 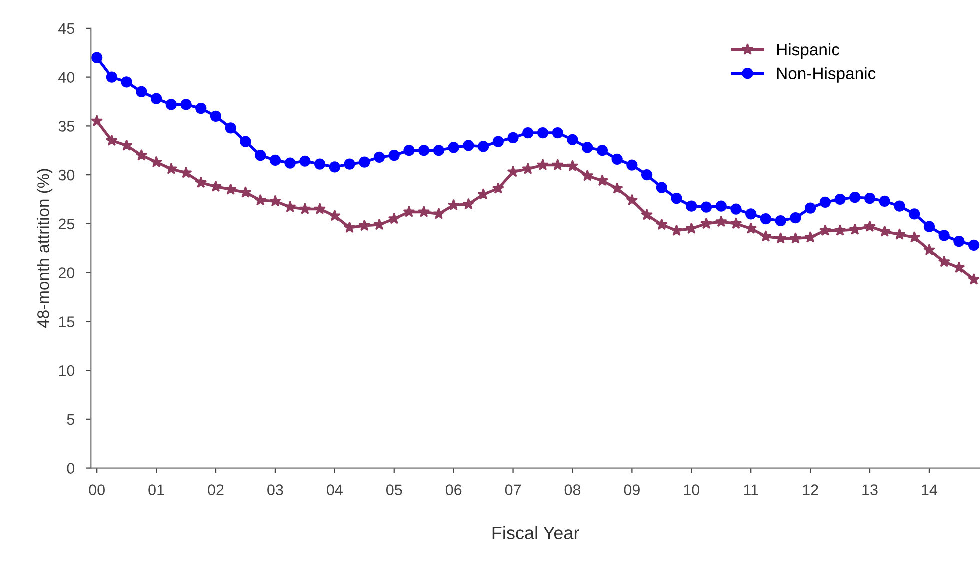 What do you see at coordinates (276, 490) in the screenshot?
I see `x-tick-label: 03` at bounding box center [276, 490].